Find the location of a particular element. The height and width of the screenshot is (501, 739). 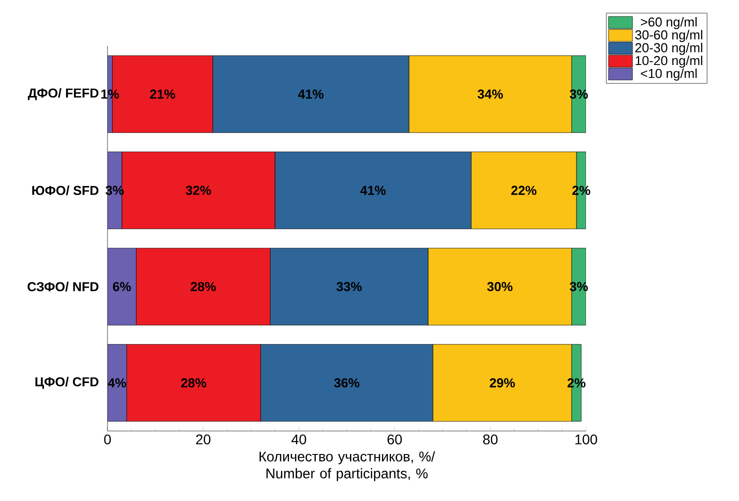

x-tick-label: 100 is located at coordinates (586, 439).